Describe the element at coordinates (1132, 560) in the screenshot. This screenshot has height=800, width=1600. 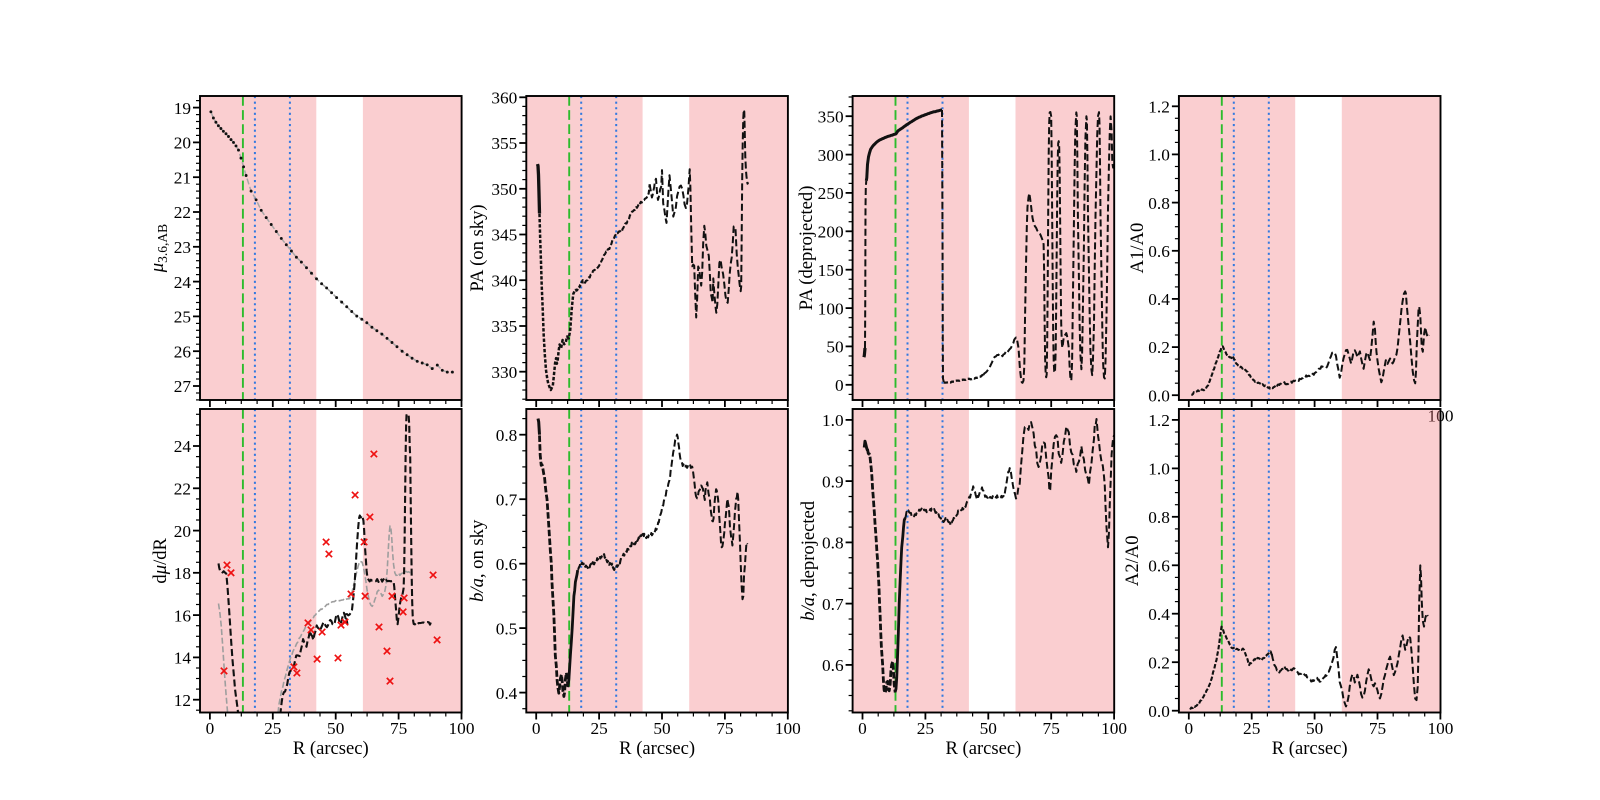
I see `svg-text: A2/A0` at that location.